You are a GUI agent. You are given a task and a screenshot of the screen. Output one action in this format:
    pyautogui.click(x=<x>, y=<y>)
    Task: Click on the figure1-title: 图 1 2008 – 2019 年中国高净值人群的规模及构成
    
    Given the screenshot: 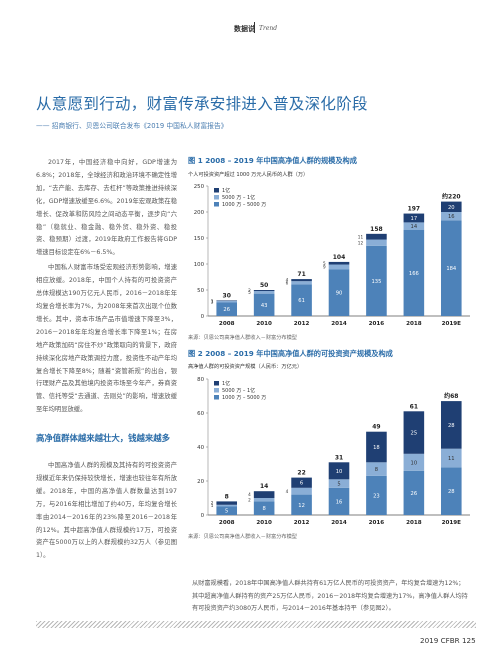 What is the action you would take?
    pyautogui.click(x=272, y=160)
    